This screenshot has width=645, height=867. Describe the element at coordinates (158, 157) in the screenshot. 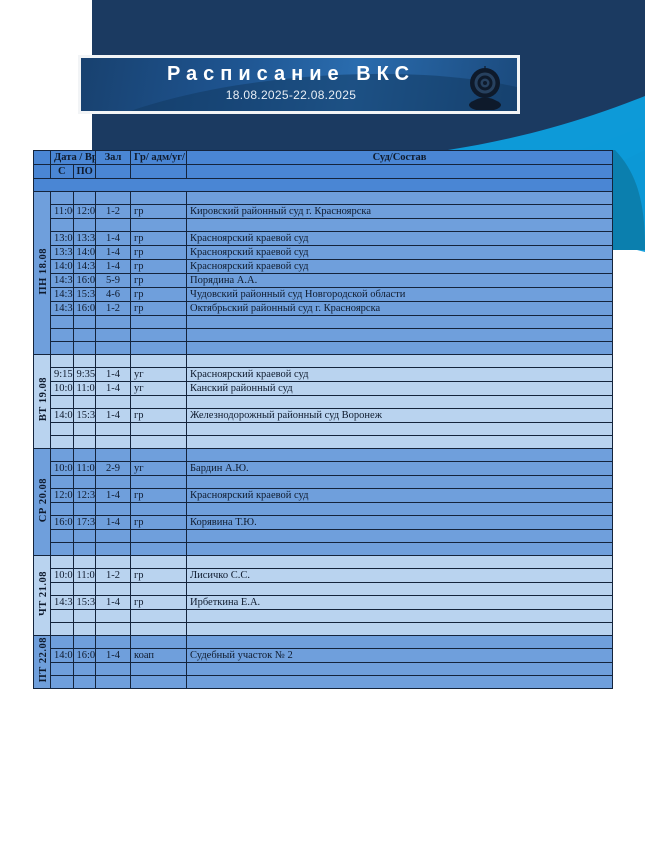

I see `header-type: Гр/ адм/уг/ мат` at that location.